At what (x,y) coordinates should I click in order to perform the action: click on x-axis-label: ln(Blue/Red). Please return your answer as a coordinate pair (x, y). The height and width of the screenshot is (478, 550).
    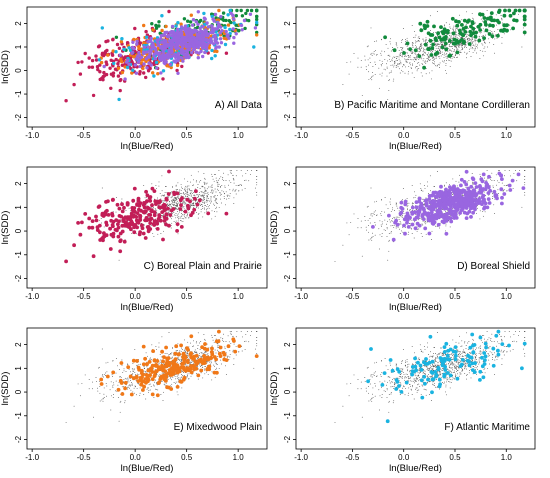
    Looking at the image, I should click on (147, 307).